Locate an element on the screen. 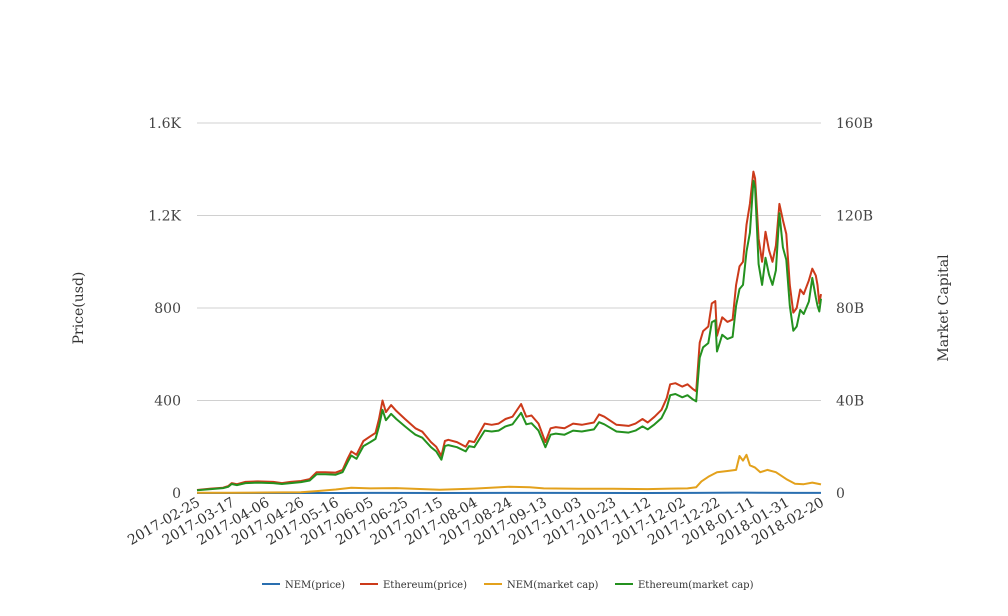  legend-label: Ethereum(market cap) is located at coordinates (696, 585).